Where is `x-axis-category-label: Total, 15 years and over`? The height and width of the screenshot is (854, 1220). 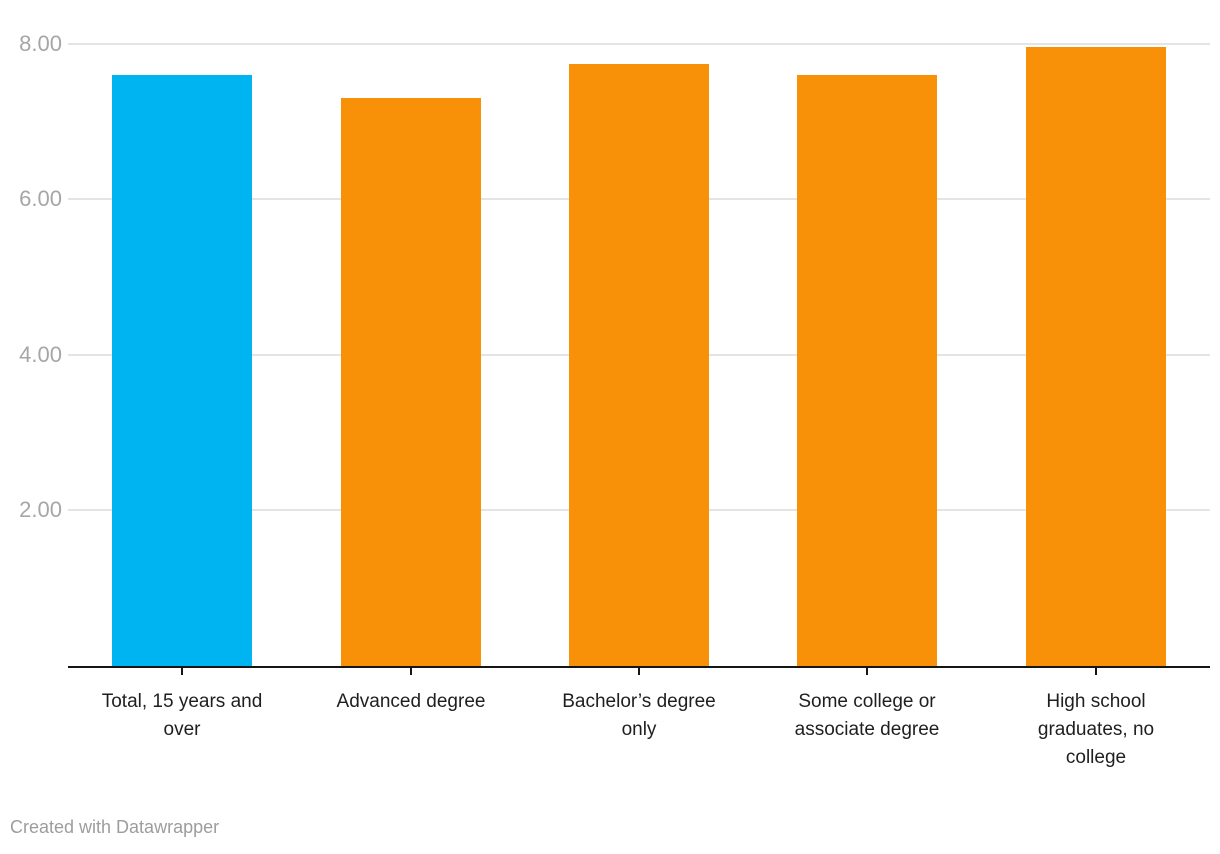
x-axis-category-label: Total, 15 years and over is located at coordinates (182, 715).